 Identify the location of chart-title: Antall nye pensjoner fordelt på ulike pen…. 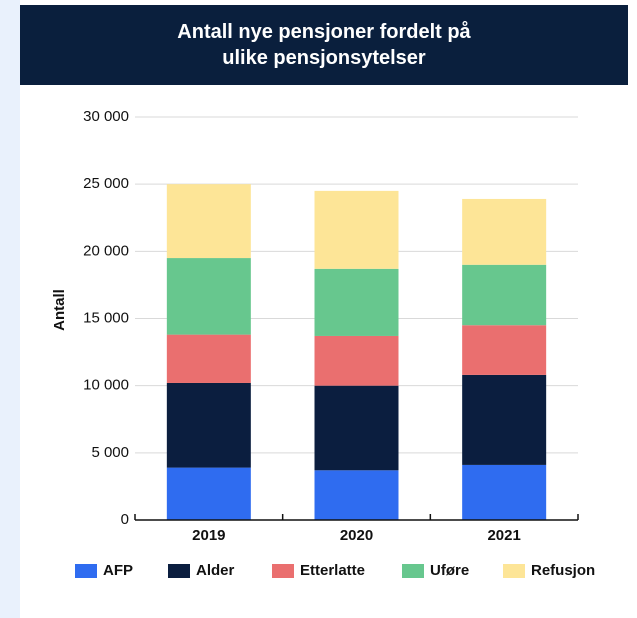
(324, 44).